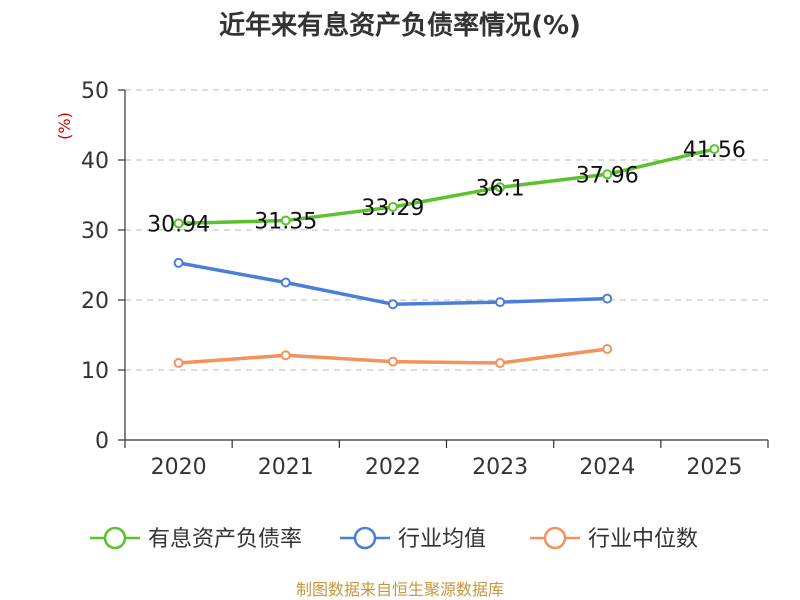  Describe the element at coordinates (400, 589) in the screenshot. I see `source-note: 制图数据来自恒生聚源数据库` at that location.